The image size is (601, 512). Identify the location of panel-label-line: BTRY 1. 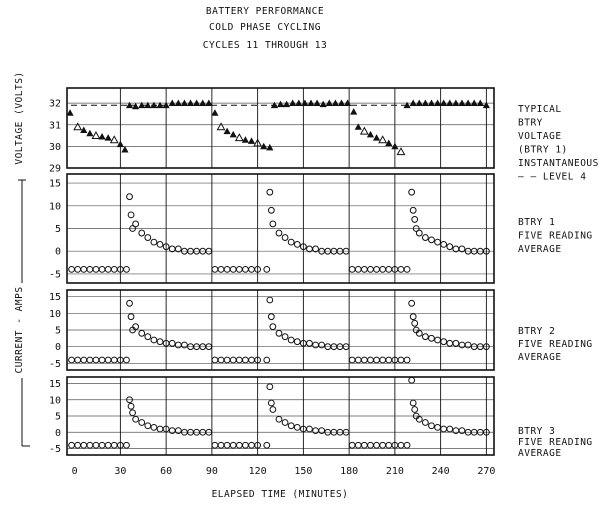
(536, 222).